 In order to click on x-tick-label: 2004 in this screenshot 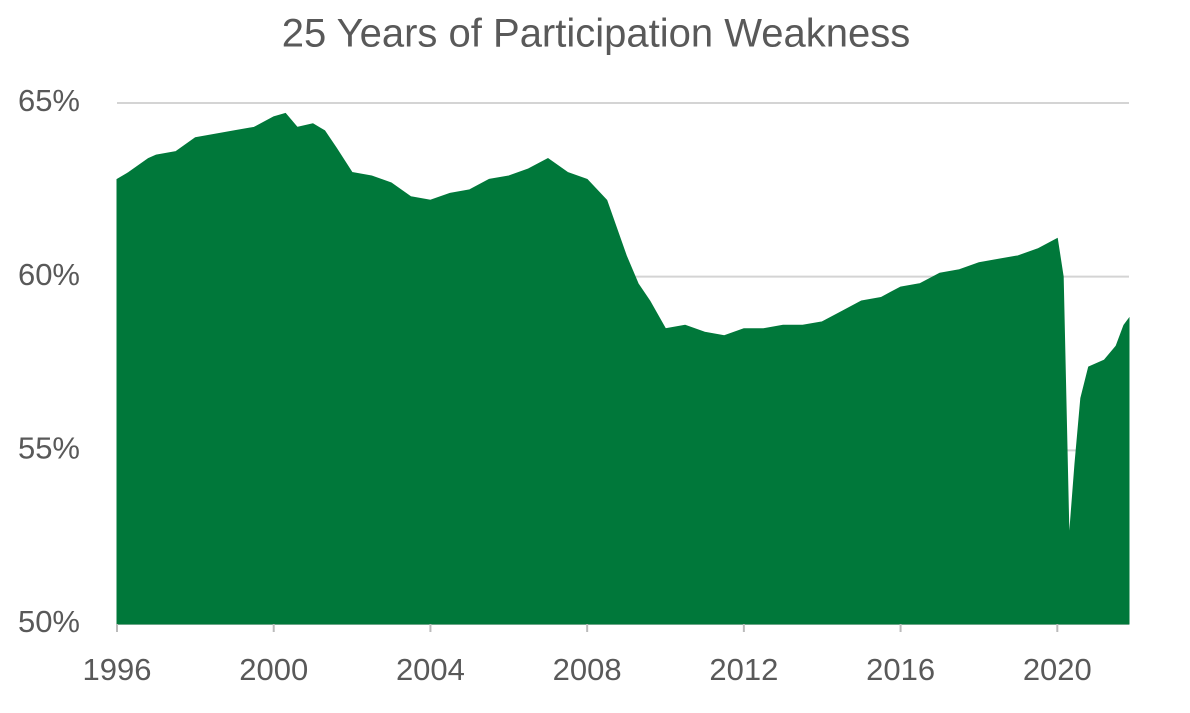, I will do `click(430, 669)`.